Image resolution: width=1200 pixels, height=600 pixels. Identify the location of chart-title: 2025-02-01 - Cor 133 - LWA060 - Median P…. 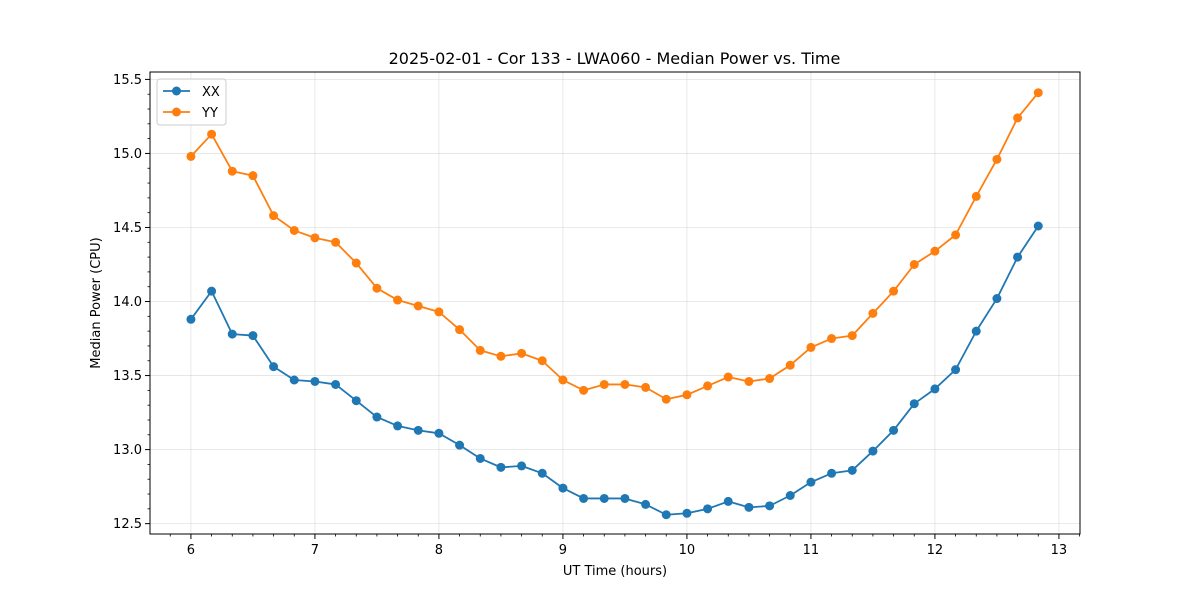
(615, 58).